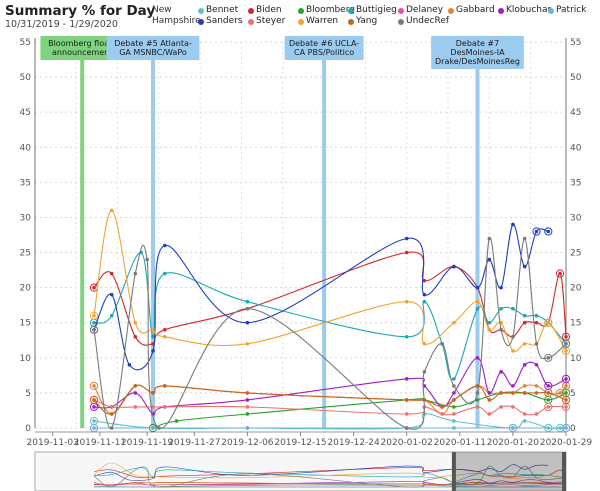  What do you see at coordinates (80, 11) in the screenshot?
I see `chart-title: Summary % for Day` at bounding box center [80, 11].